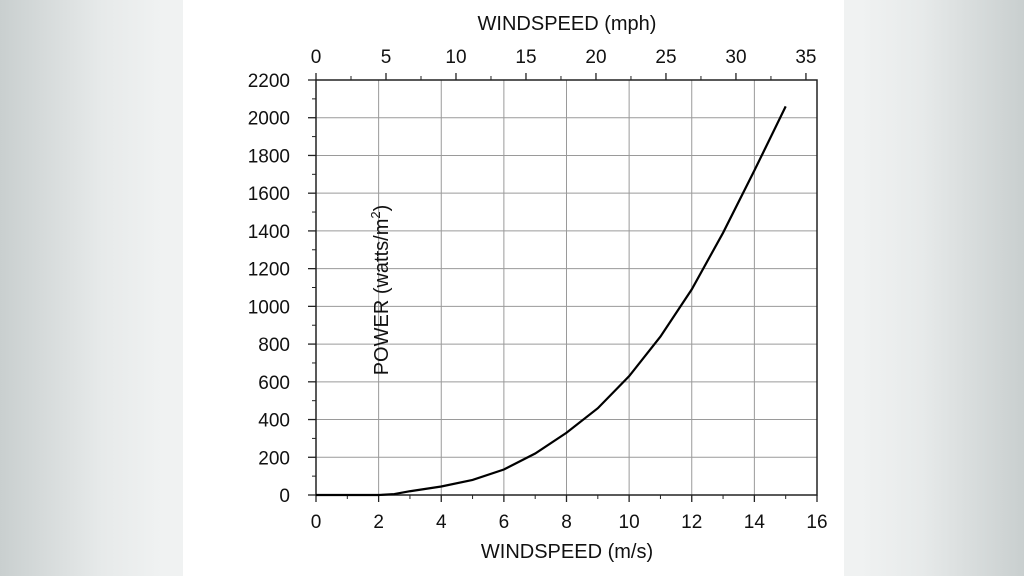 This screenshot has height=576, width=1024. What do you see at coordinates (567, 24) in the screenshot?
I see `x2-axis-title: WINDSPEED (mph)` at bounding box center [567, 24].